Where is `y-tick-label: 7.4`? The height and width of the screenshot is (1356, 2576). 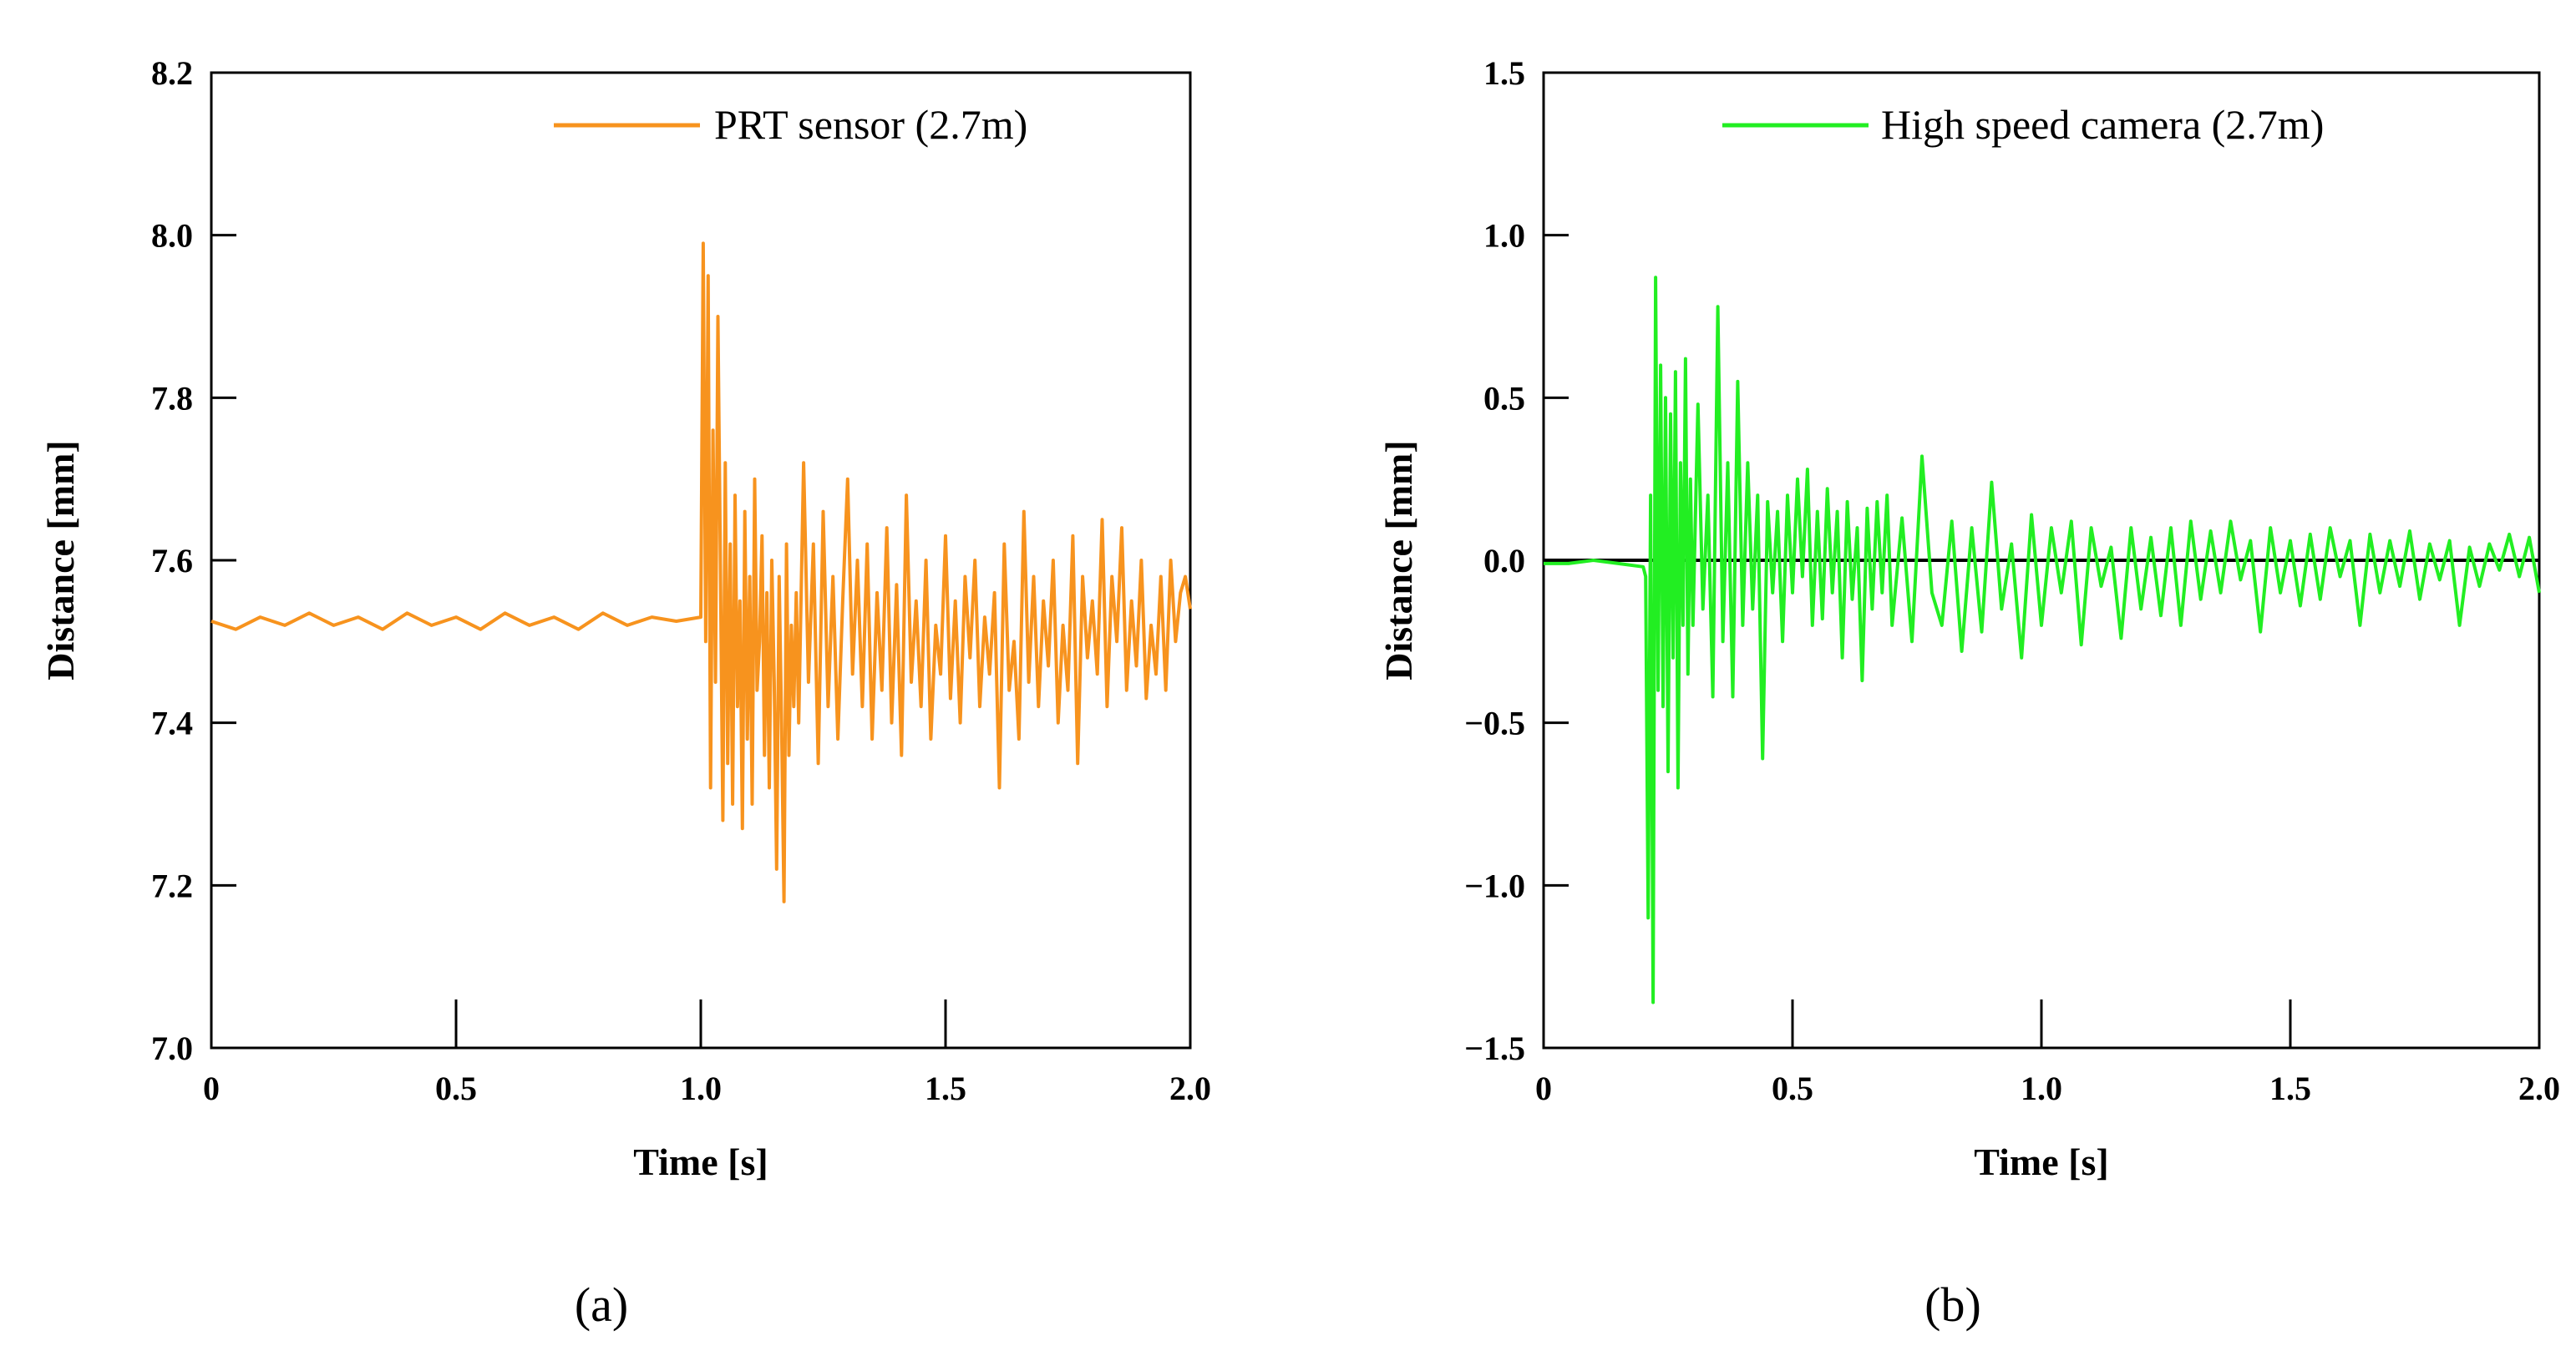 y-tick-label: 7.4 is located at coordinates (172, 723).